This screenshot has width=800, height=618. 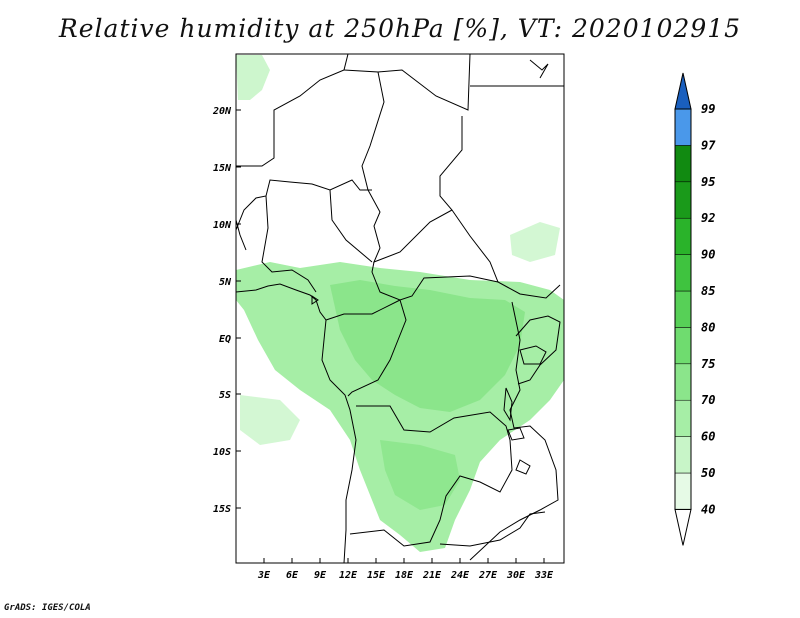 I want to click on lat-label: 5S, so click(x=225, y=395).